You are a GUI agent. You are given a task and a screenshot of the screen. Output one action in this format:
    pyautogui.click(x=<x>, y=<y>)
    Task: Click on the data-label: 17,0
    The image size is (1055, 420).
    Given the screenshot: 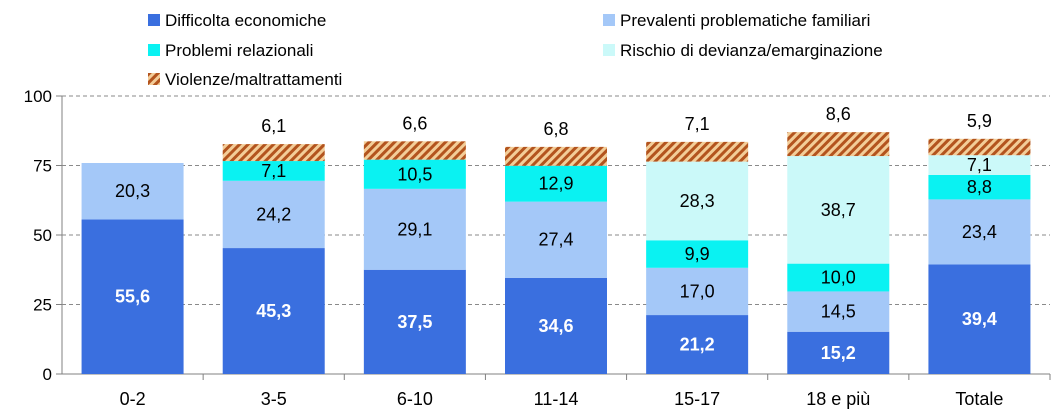 What is the action you would take?
    pyautogui.click(x=697, y=291)
    